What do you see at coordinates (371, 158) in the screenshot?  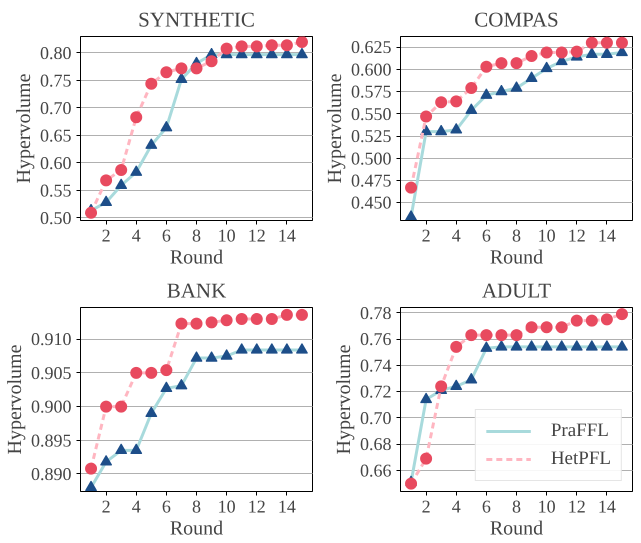 I see `y-tick-label: 0.500` at bounding box center [371, 158].